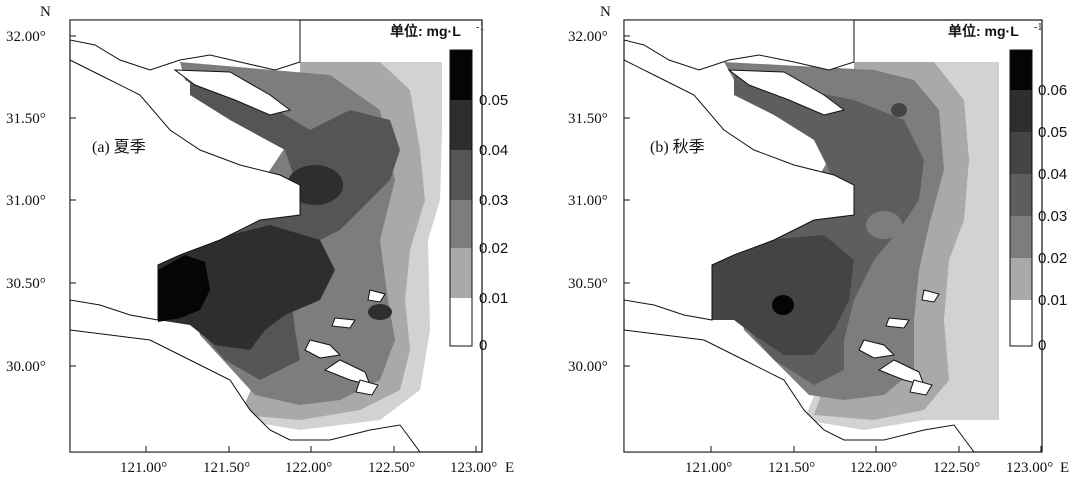 This screenshot has height=481, width=1089. Describe the element at coordinates (677, 147) in the screenshot. I see `season-label: (b) 秋季` at that location.